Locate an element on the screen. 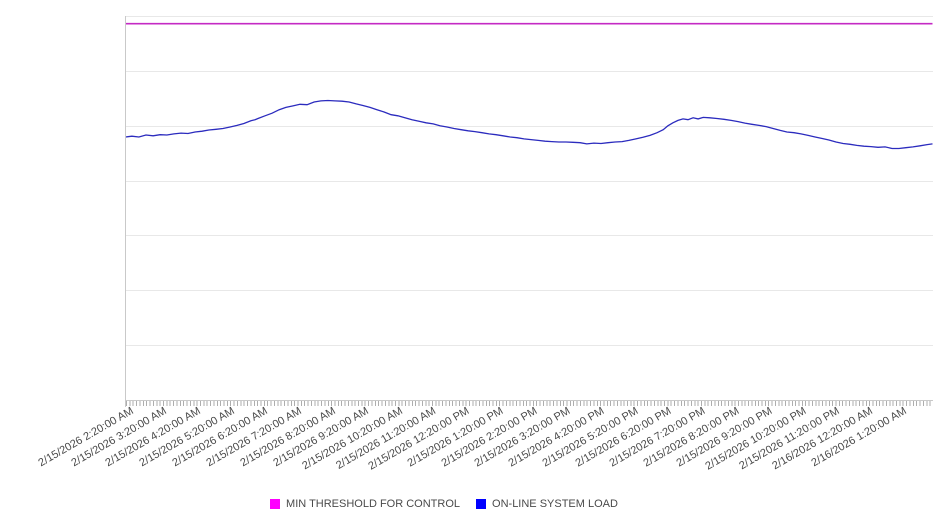 The height and width of the screenshot is (526, 946). online-system-load-line is located at coordinates (529, 124).